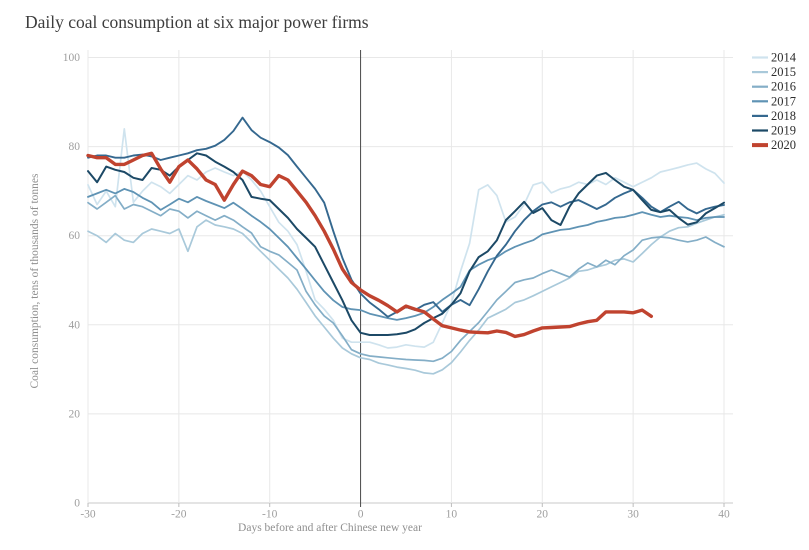 This screenshot has width=809, height=550. I want to click on y-tick-label: 40, so click(75, 325).